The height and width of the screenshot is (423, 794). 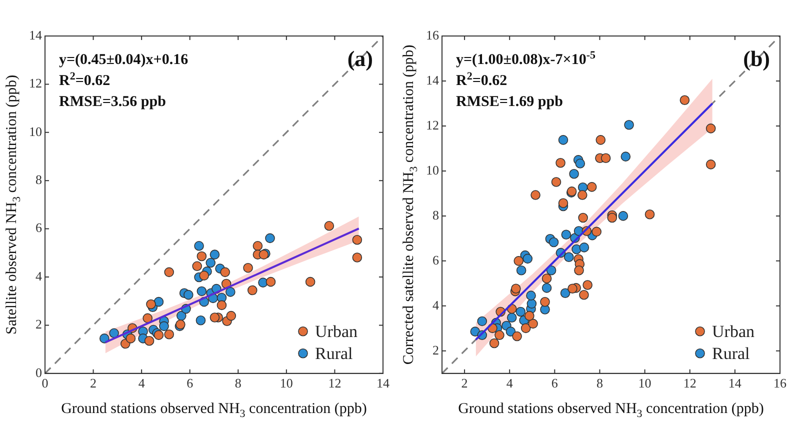 What do you see at coordinates (35, 131) in the screenshot?
I see `y-tick-label: 10` at bounding box center [35, 131].